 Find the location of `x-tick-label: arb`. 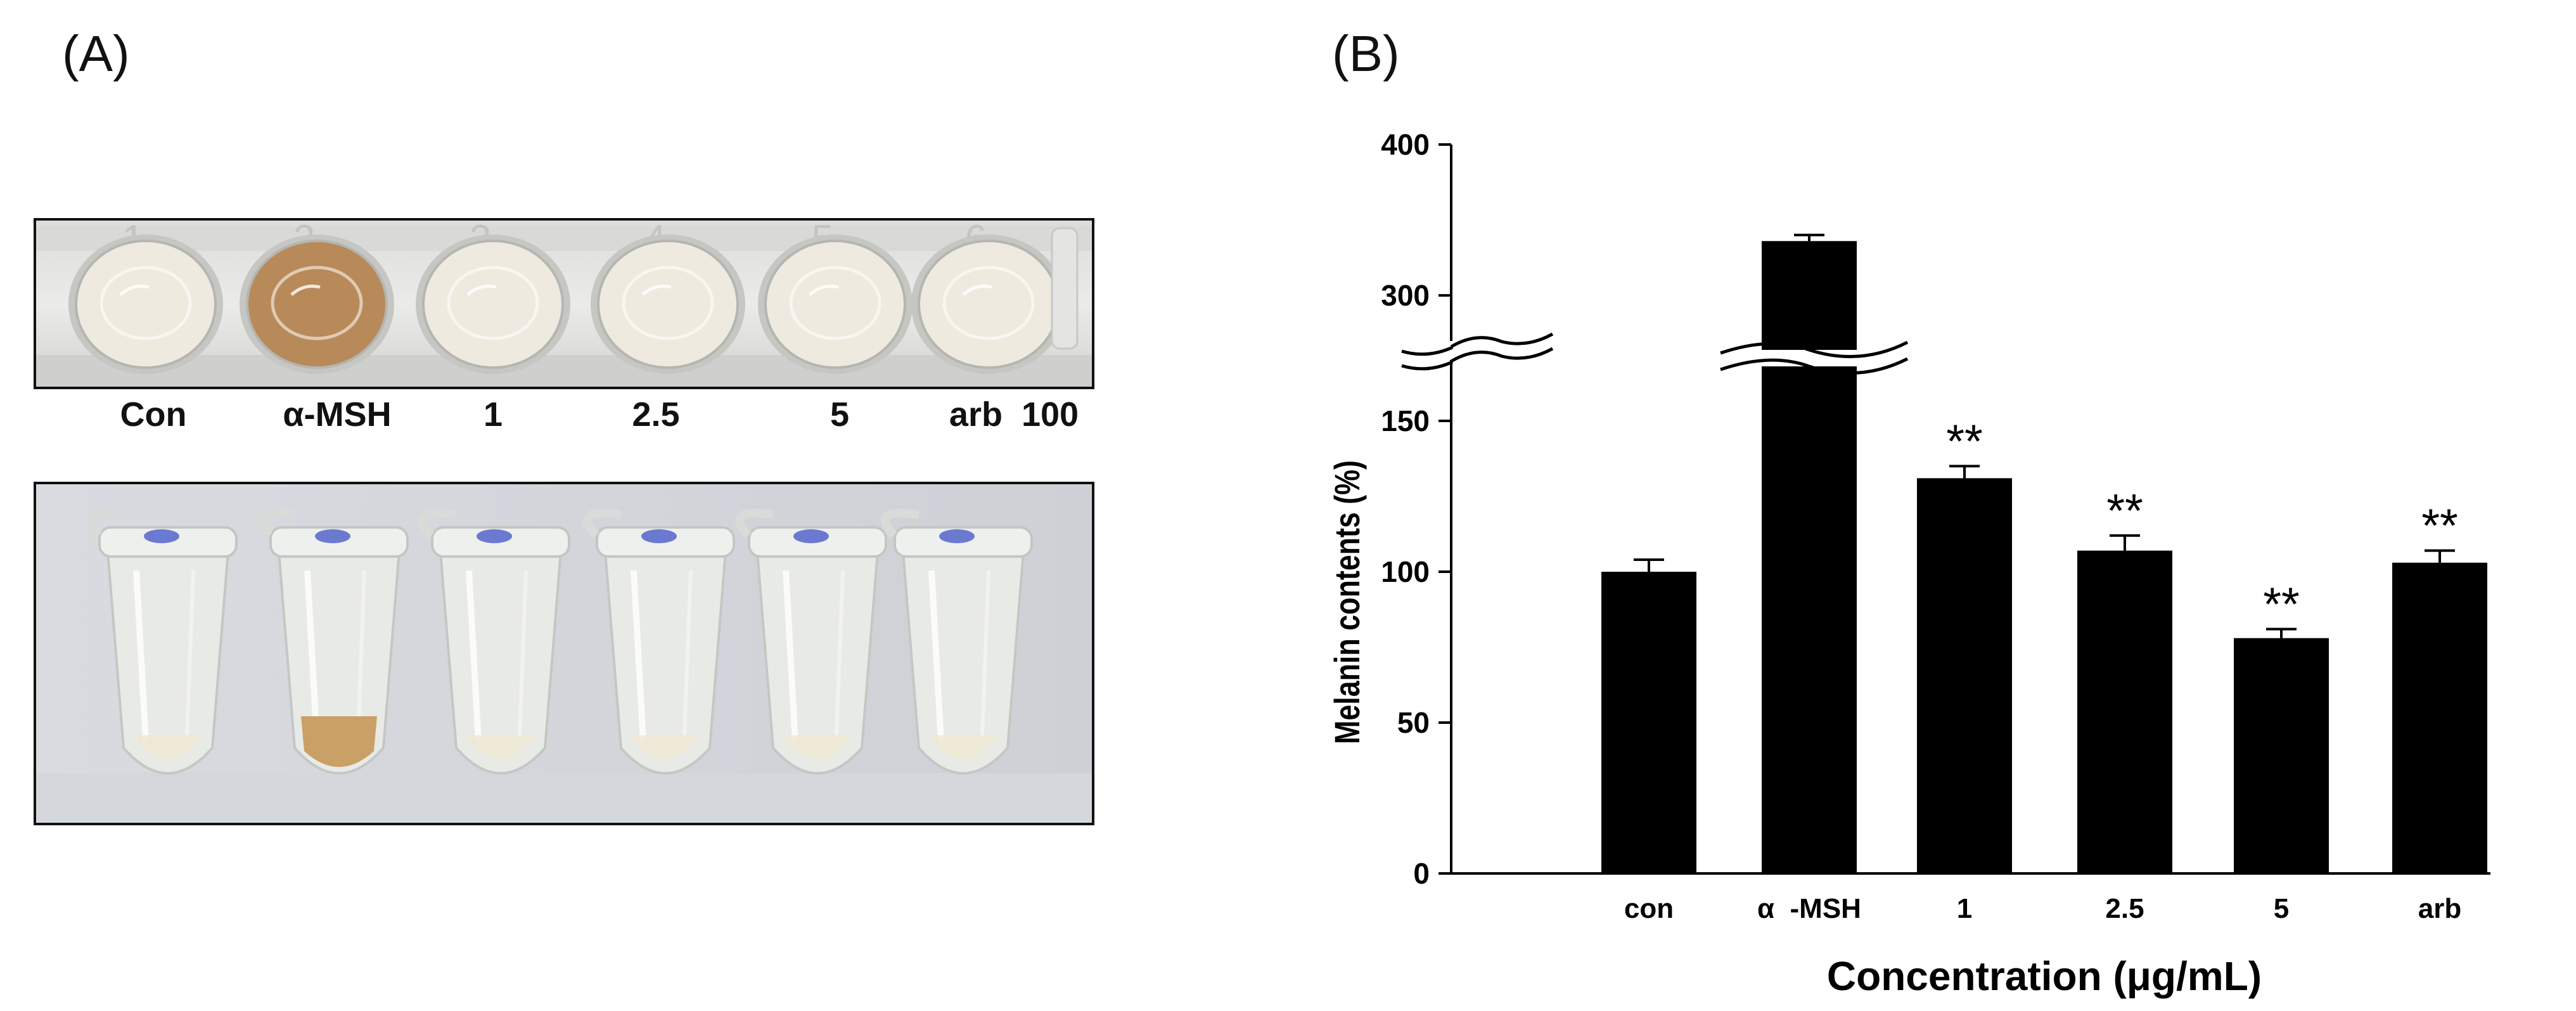

x-tick-label: arb is located at coordinates (2439, 908).